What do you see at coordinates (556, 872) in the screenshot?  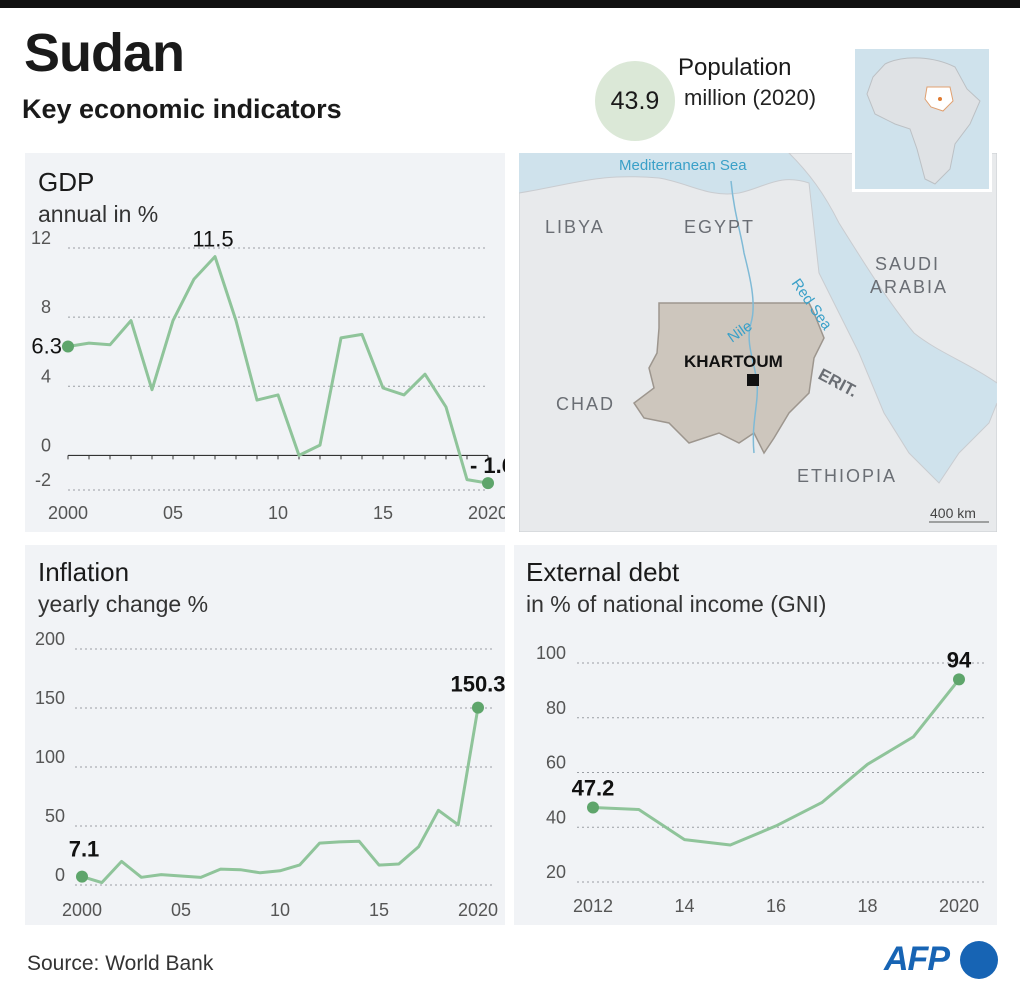 I see `y-tick-label: 20` at bounding box center [556, 872].